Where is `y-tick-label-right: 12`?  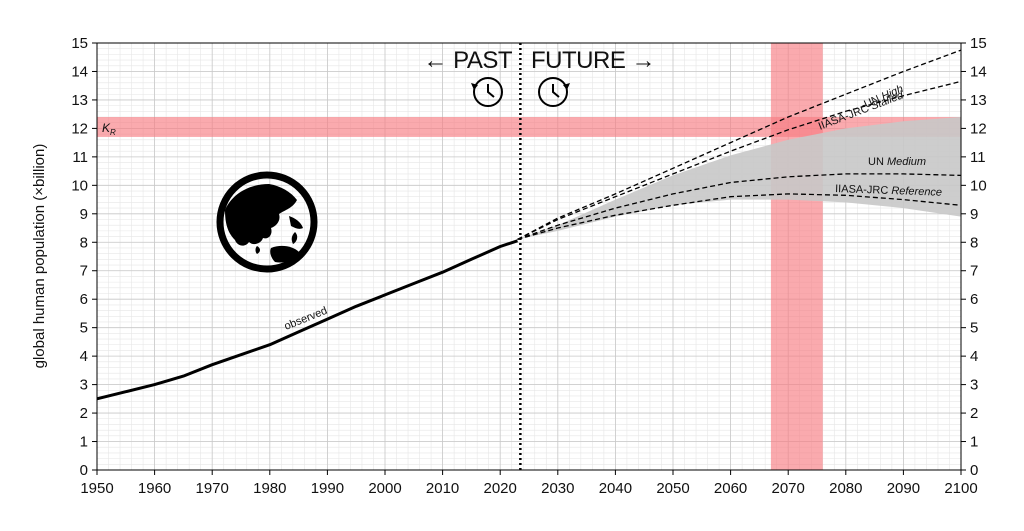
y-tick-label-right: 12 is located at coordinates (978, 128).